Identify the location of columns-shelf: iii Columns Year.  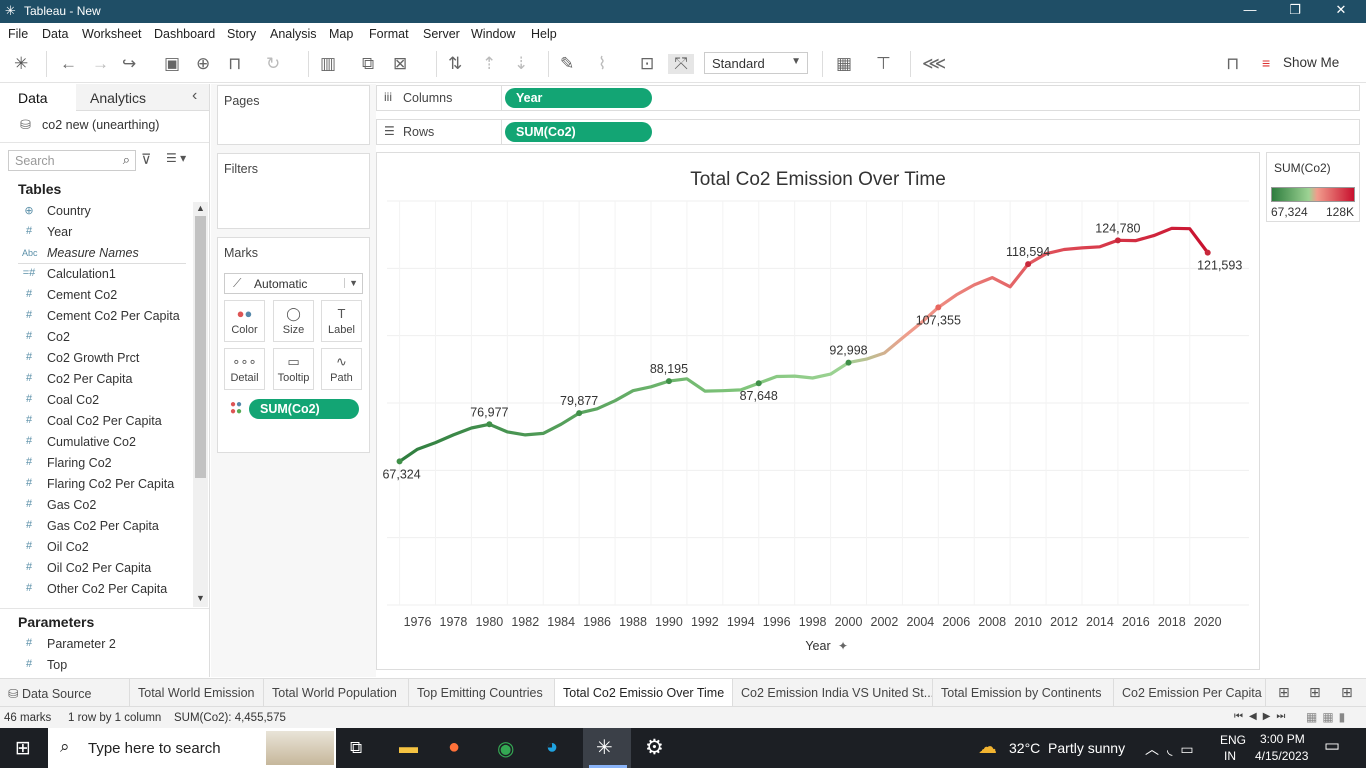
(868, 98).